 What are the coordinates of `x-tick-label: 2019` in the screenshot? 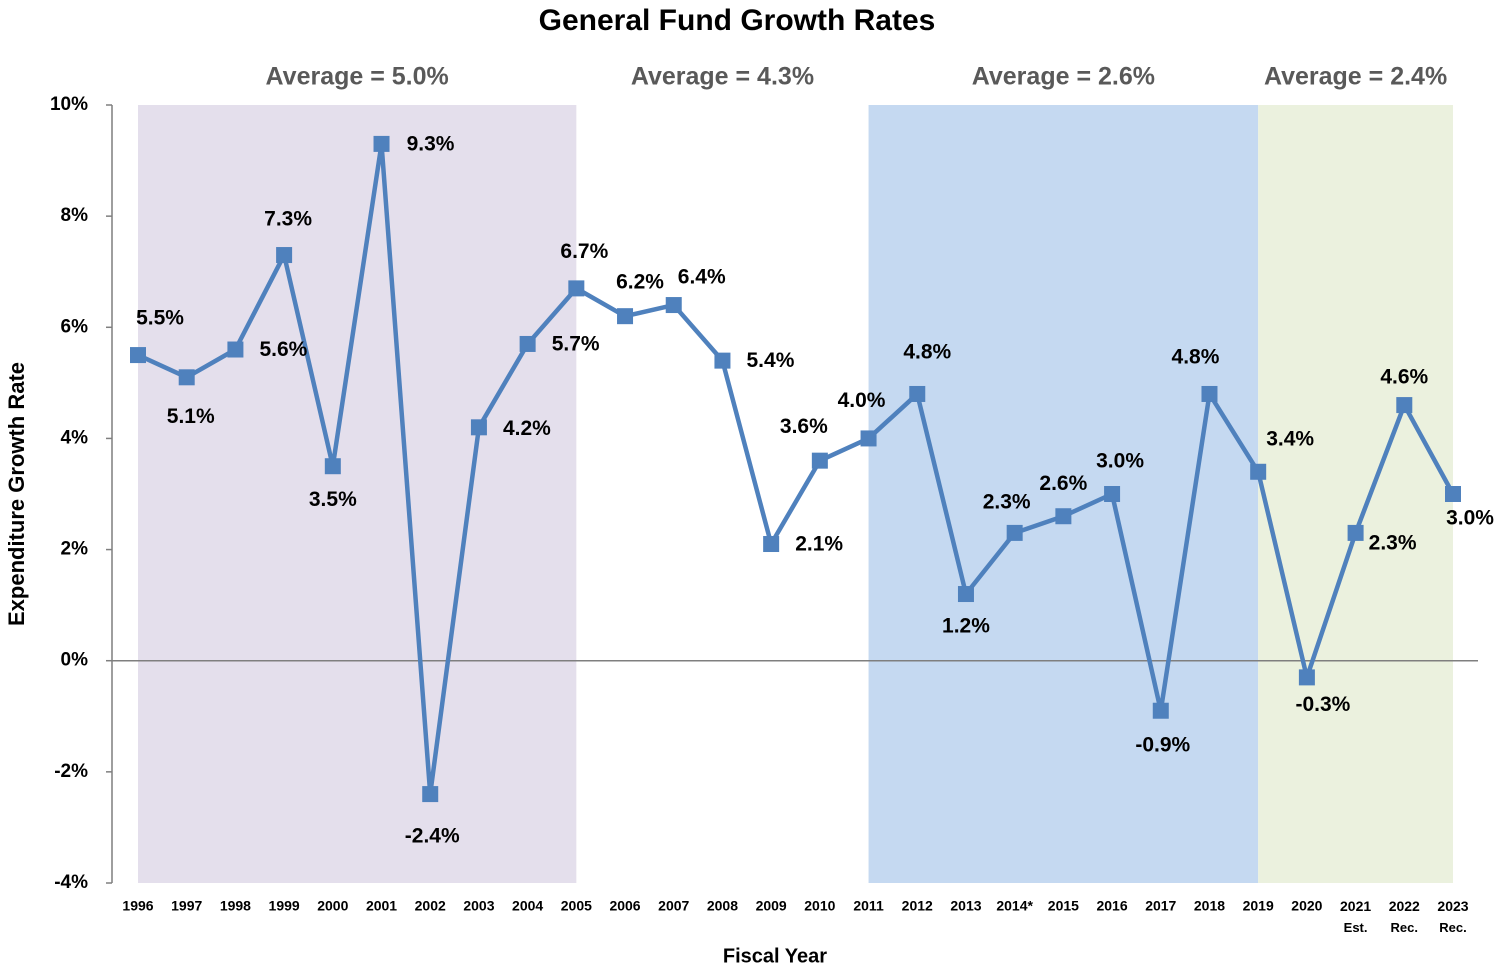 It's located at (1258, 906).